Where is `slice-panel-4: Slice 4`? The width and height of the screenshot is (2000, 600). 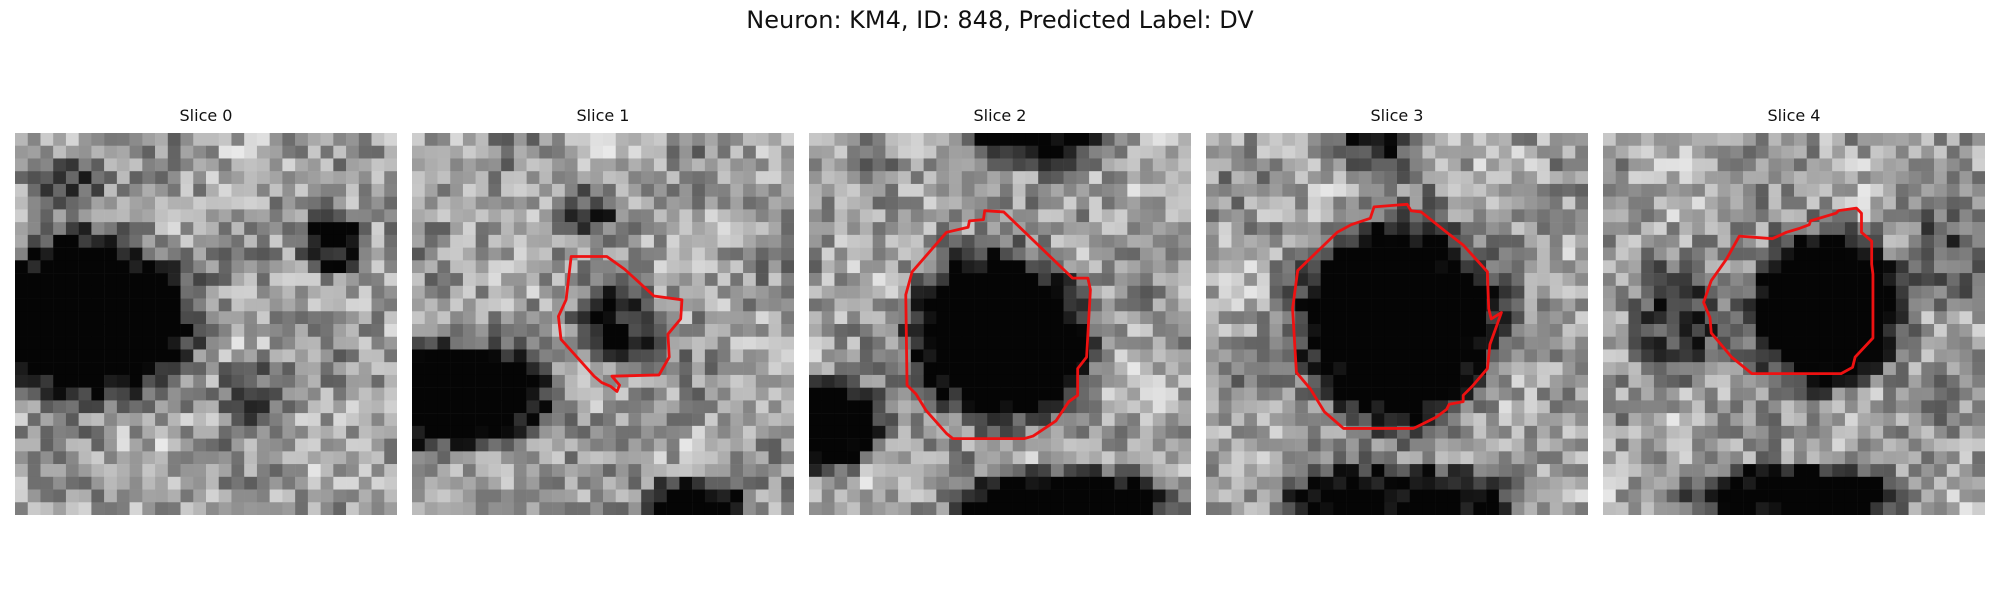 slice-panel-4: Slice 4 is located at coordinates (1794, 311).